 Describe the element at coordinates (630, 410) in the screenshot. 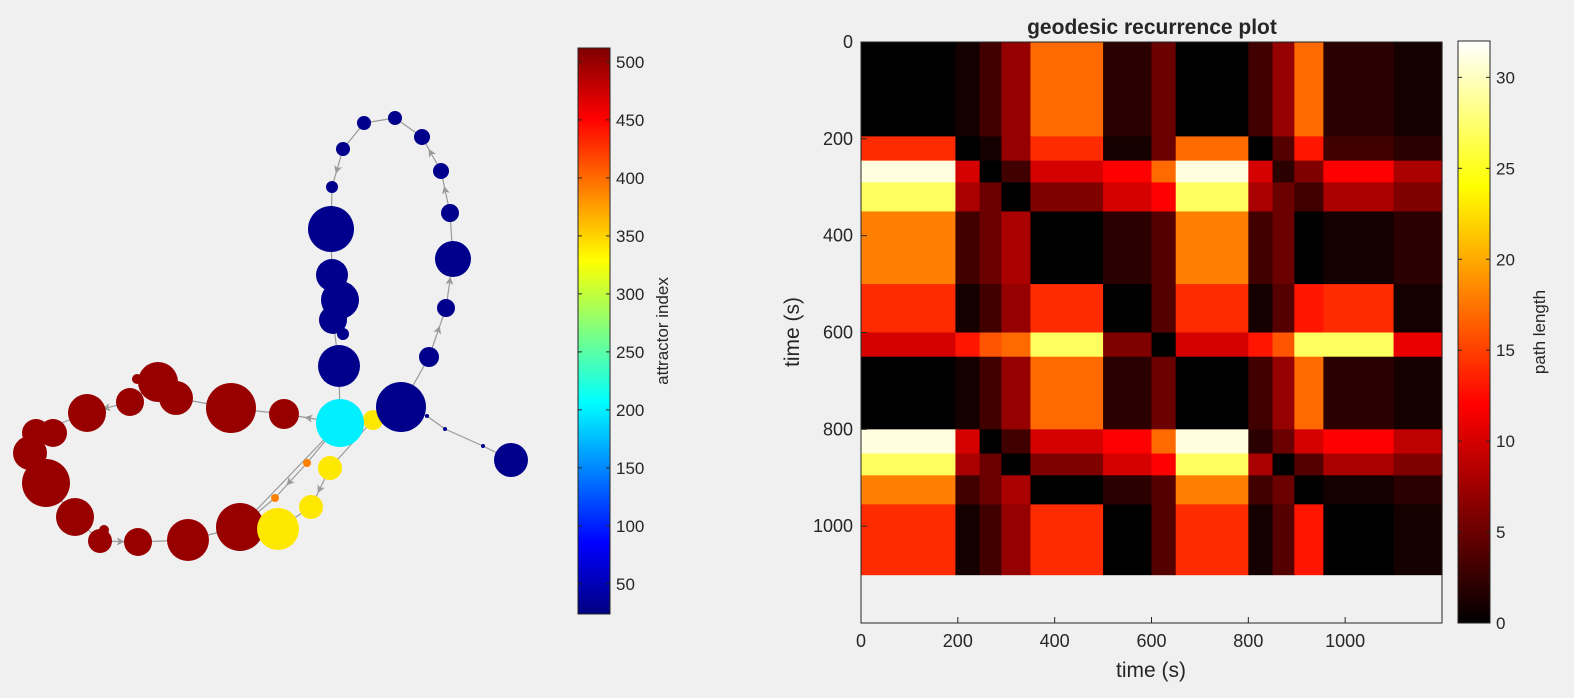

I see `attractor-colorbar-tick-label: 200` at that location.